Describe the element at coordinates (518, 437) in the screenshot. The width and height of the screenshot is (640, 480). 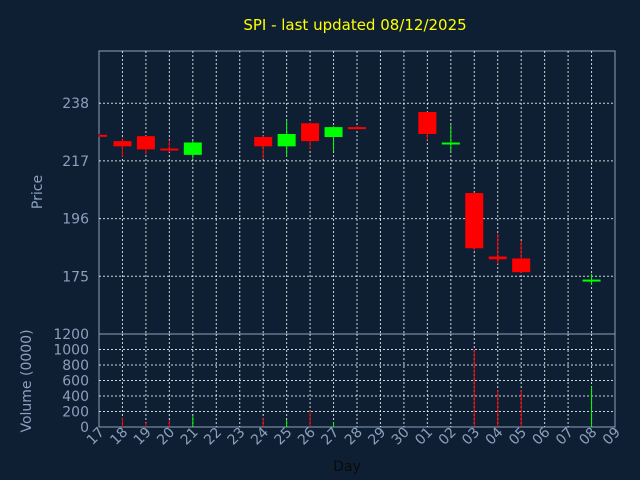
I see `x-tick-label: 05` at that location.